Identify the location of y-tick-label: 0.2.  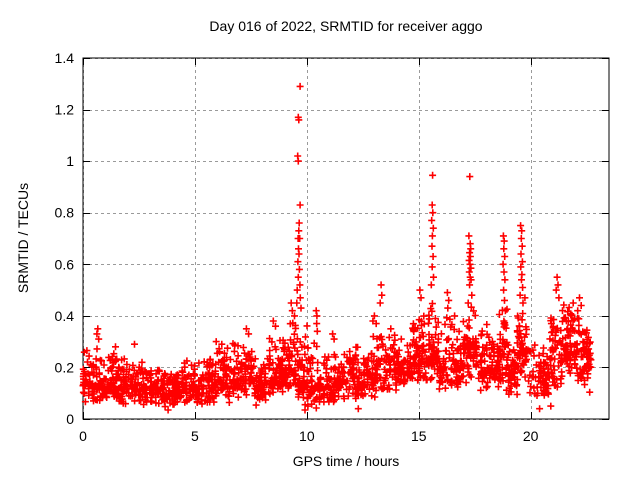
(65, 367).